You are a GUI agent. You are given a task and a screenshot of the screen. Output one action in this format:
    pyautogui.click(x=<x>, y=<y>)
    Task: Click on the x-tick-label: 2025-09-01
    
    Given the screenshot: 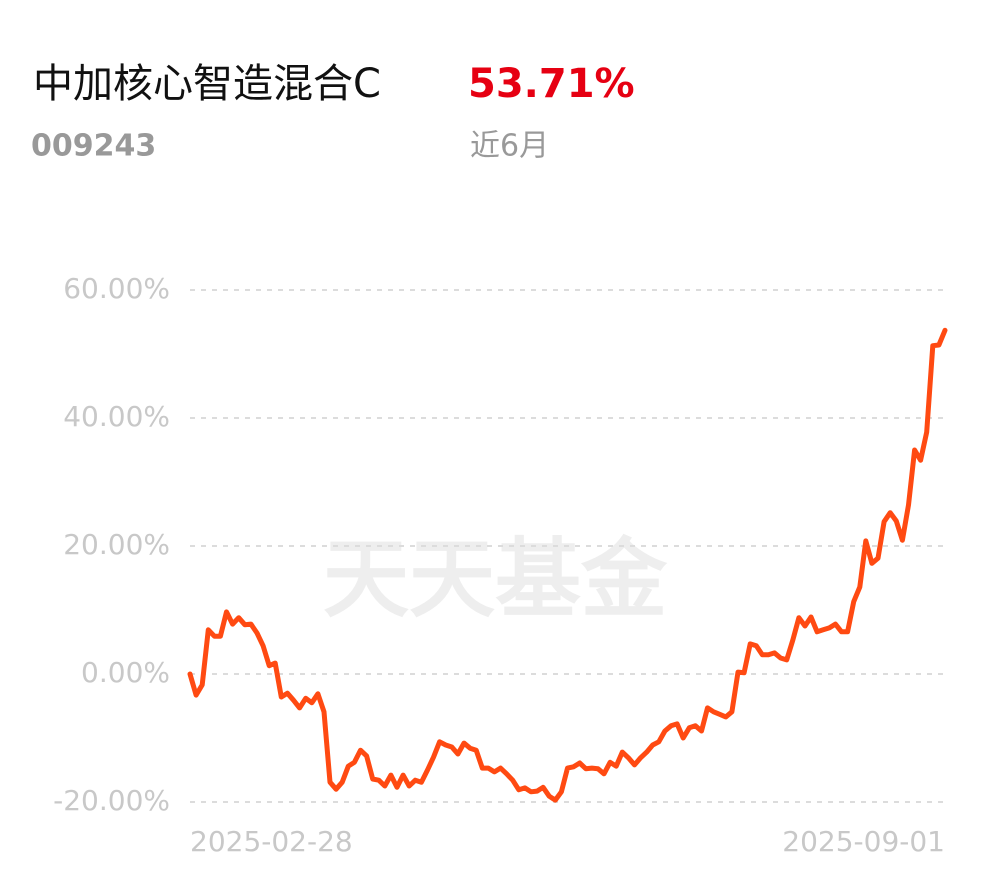 What is the action you would take?
    pyautogui.click(x=863, y=841)
    